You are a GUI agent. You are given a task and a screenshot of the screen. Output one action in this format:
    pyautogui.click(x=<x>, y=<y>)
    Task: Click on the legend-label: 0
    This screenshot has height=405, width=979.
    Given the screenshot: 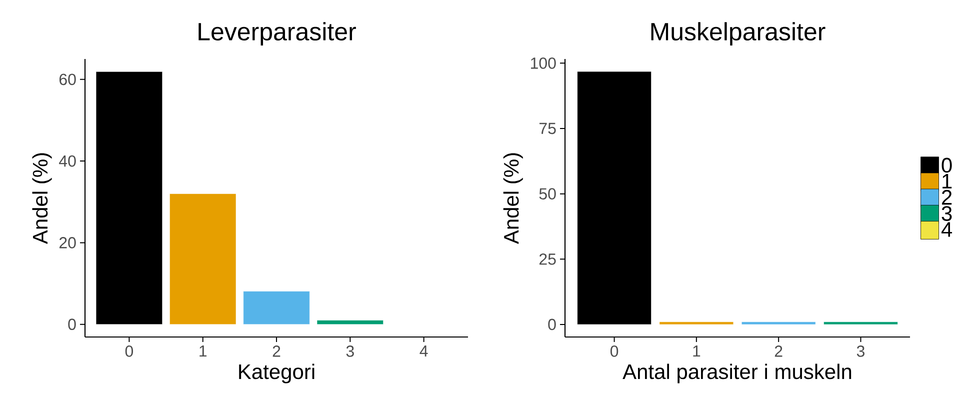 What is the action you would take?
    pyautogui.click(x=947, y=165)
    